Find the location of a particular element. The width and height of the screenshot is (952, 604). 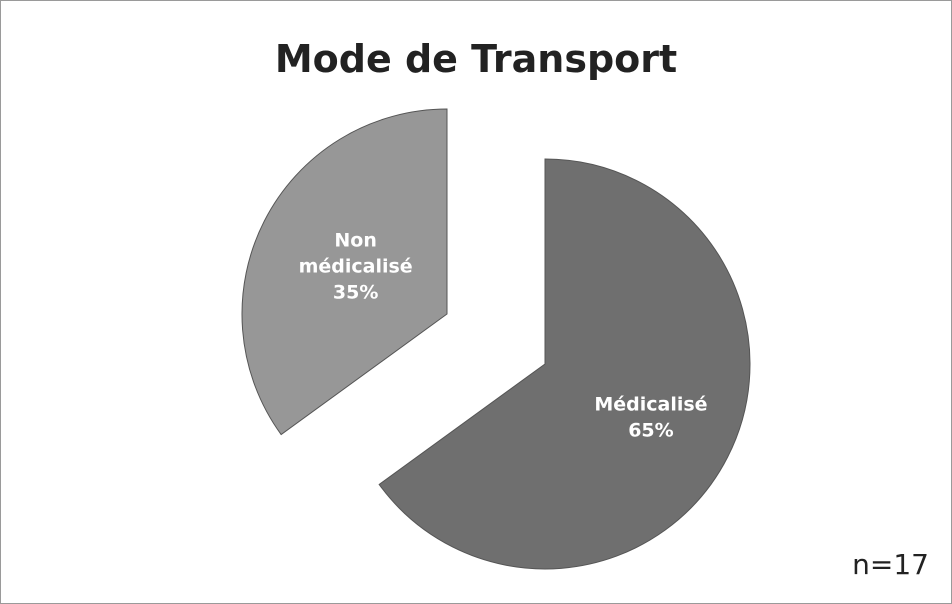

slice-label: Médicalisé 65% is located at coordinates (650, 417).